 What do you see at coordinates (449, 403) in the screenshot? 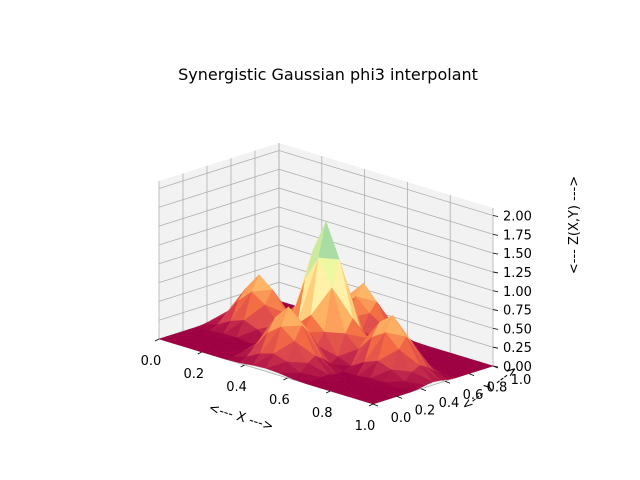
I see `y-tick-label: 0.4` at bounding box center [449, 403].